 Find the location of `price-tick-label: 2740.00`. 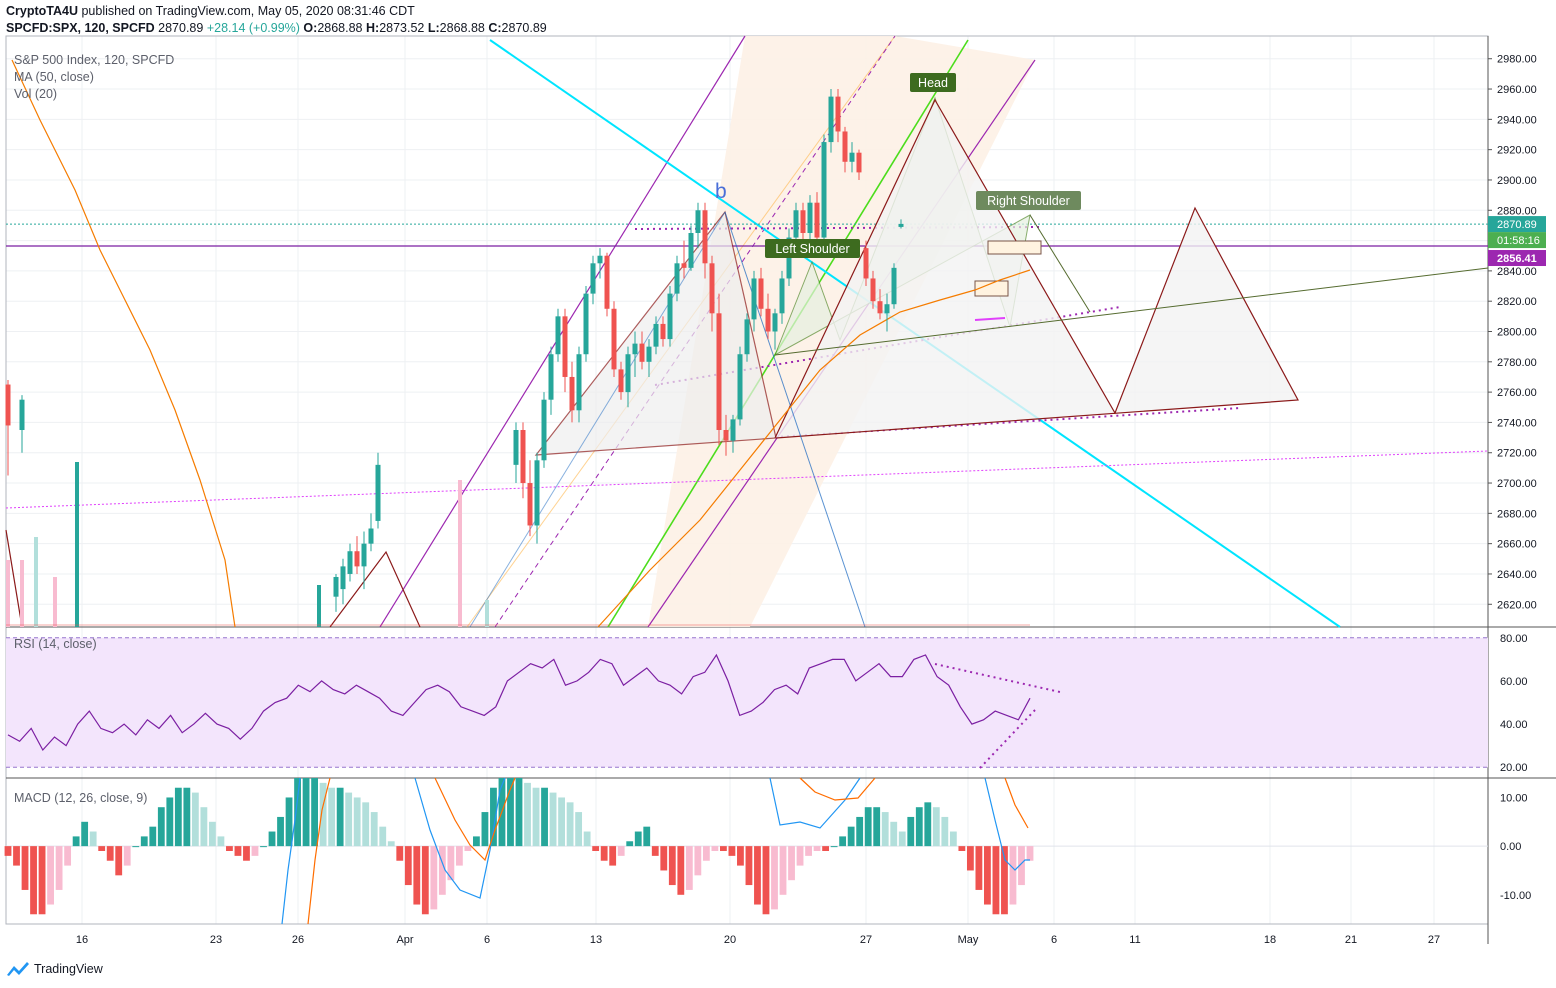

price-tick-label: 2740.00 is located at coordinates (1517, 423).